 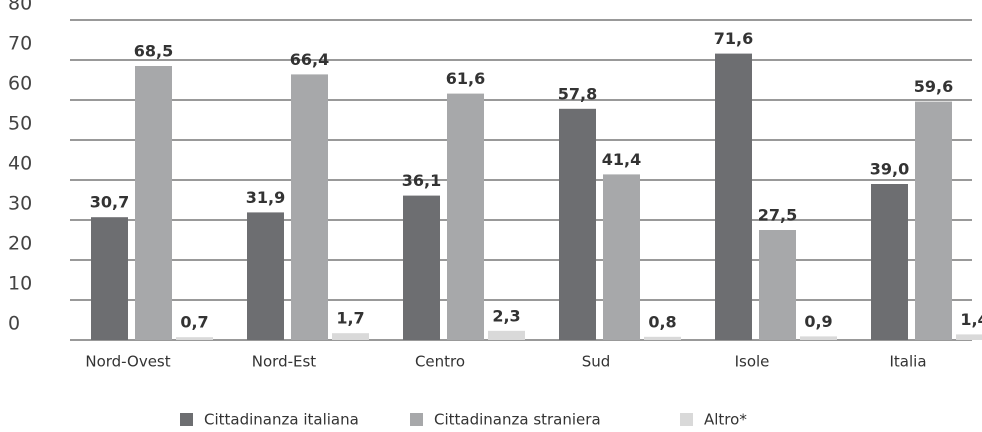 I want to click on value-label: 2,3, so click(x=506, y=315).